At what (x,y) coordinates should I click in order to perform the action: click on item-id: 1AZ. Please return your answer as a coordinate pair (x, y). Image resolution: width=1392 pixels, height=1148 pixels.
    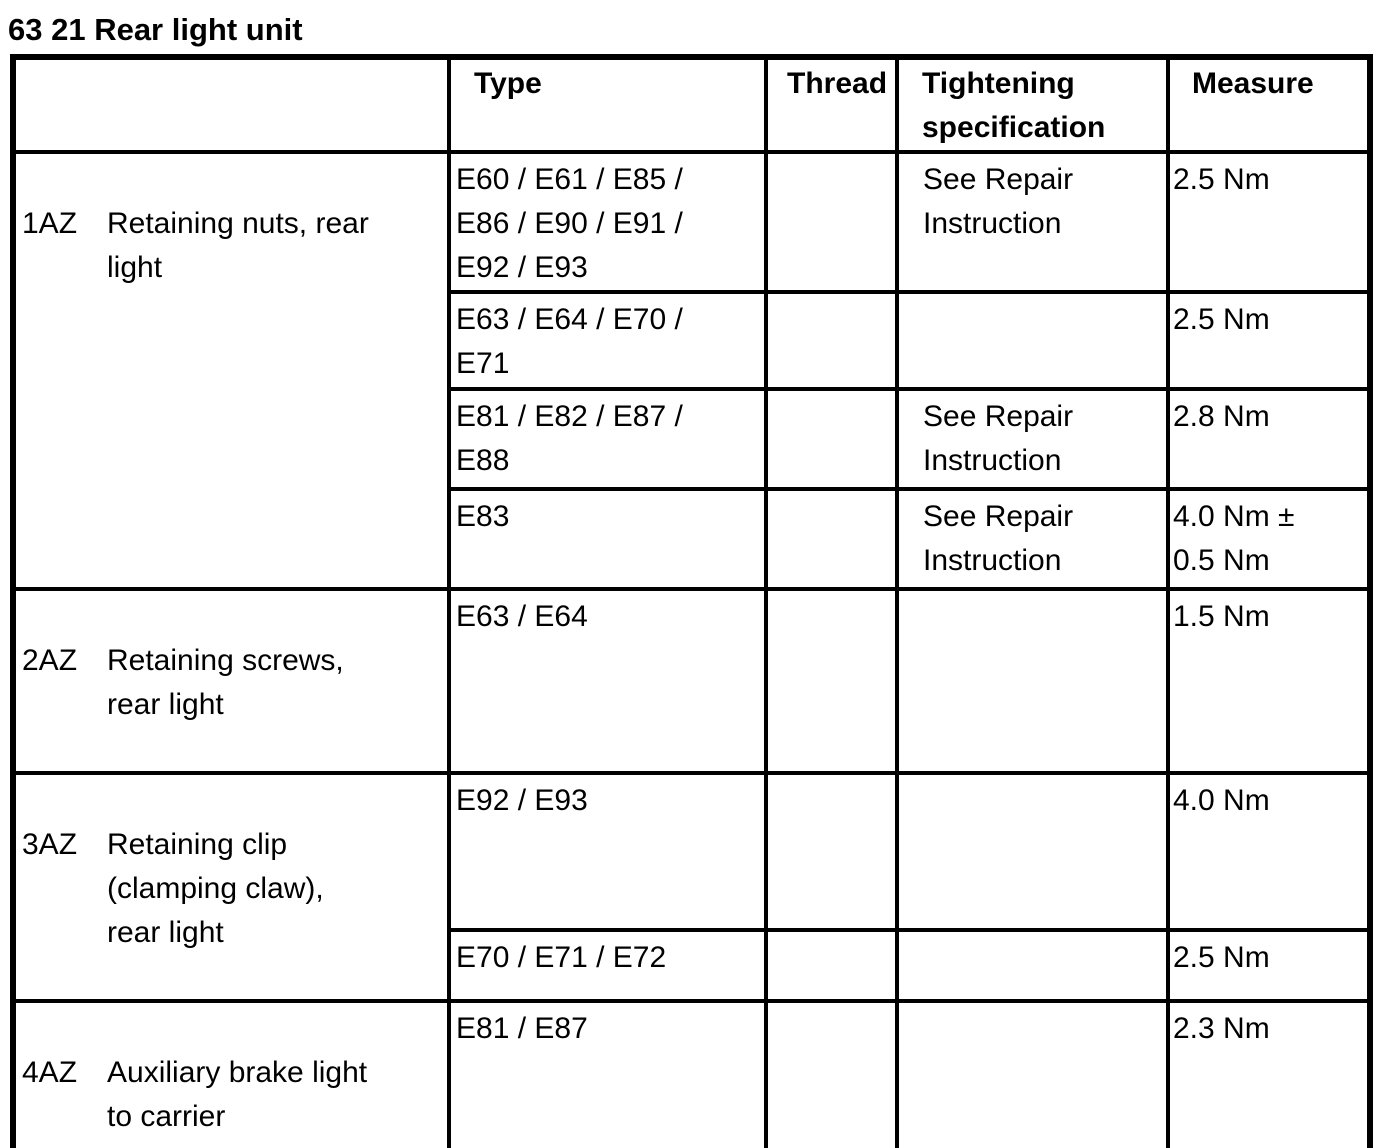
    Looking at the image, I should click on (50, 223).